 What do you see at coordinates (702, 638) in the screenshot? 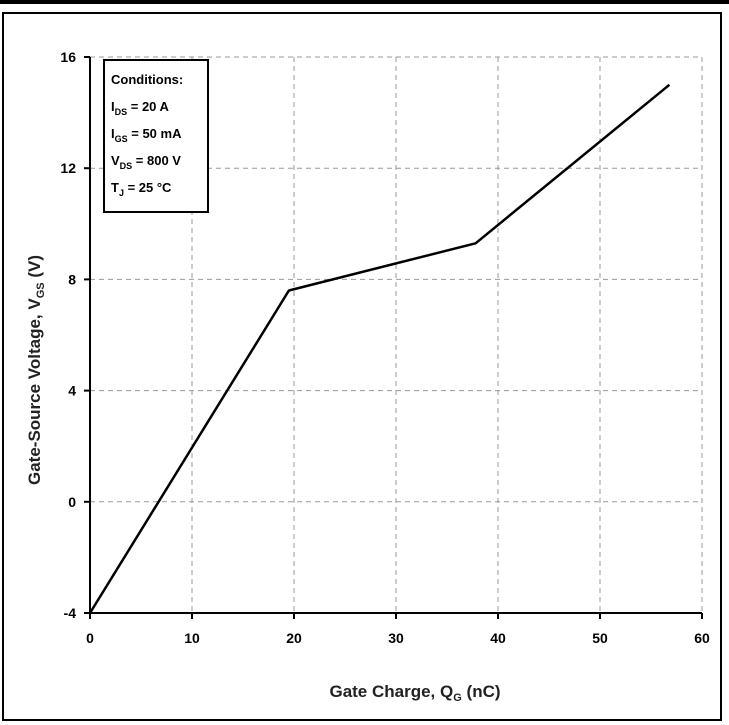
I see `x-tick-label: 60` at bounding box center [702, 638].